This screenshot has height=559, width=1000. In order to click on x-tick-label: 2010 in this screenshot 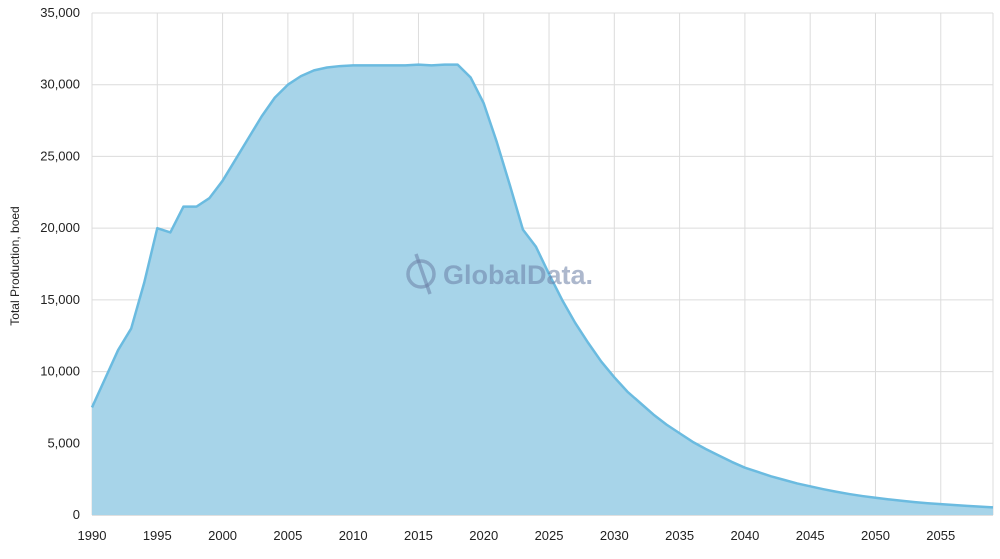, I will do `click(353, 535)`.